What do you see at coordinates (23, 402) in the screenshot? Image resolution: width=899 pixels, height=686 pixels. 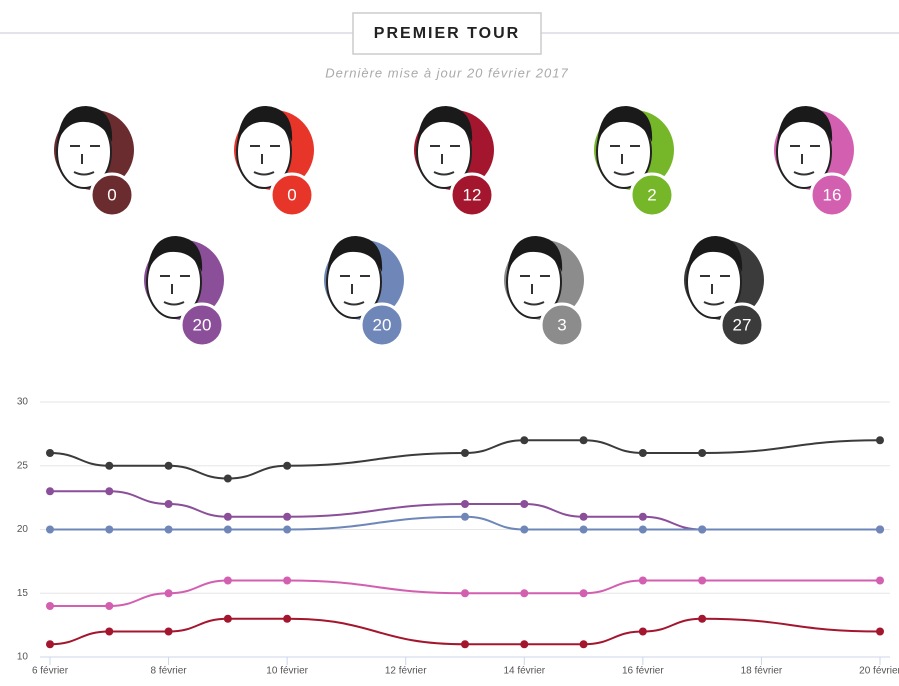 I see `y-tick-label: 30` at bounding box center [23, 402].